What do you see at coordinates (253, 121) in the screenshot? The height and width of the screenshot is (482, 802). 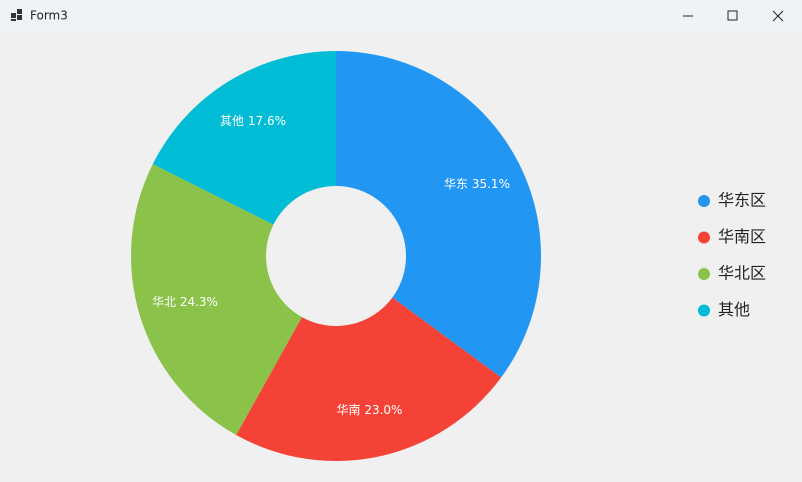 I see `slice-label: 其他 17.6%` at bounding box center [253, 121].